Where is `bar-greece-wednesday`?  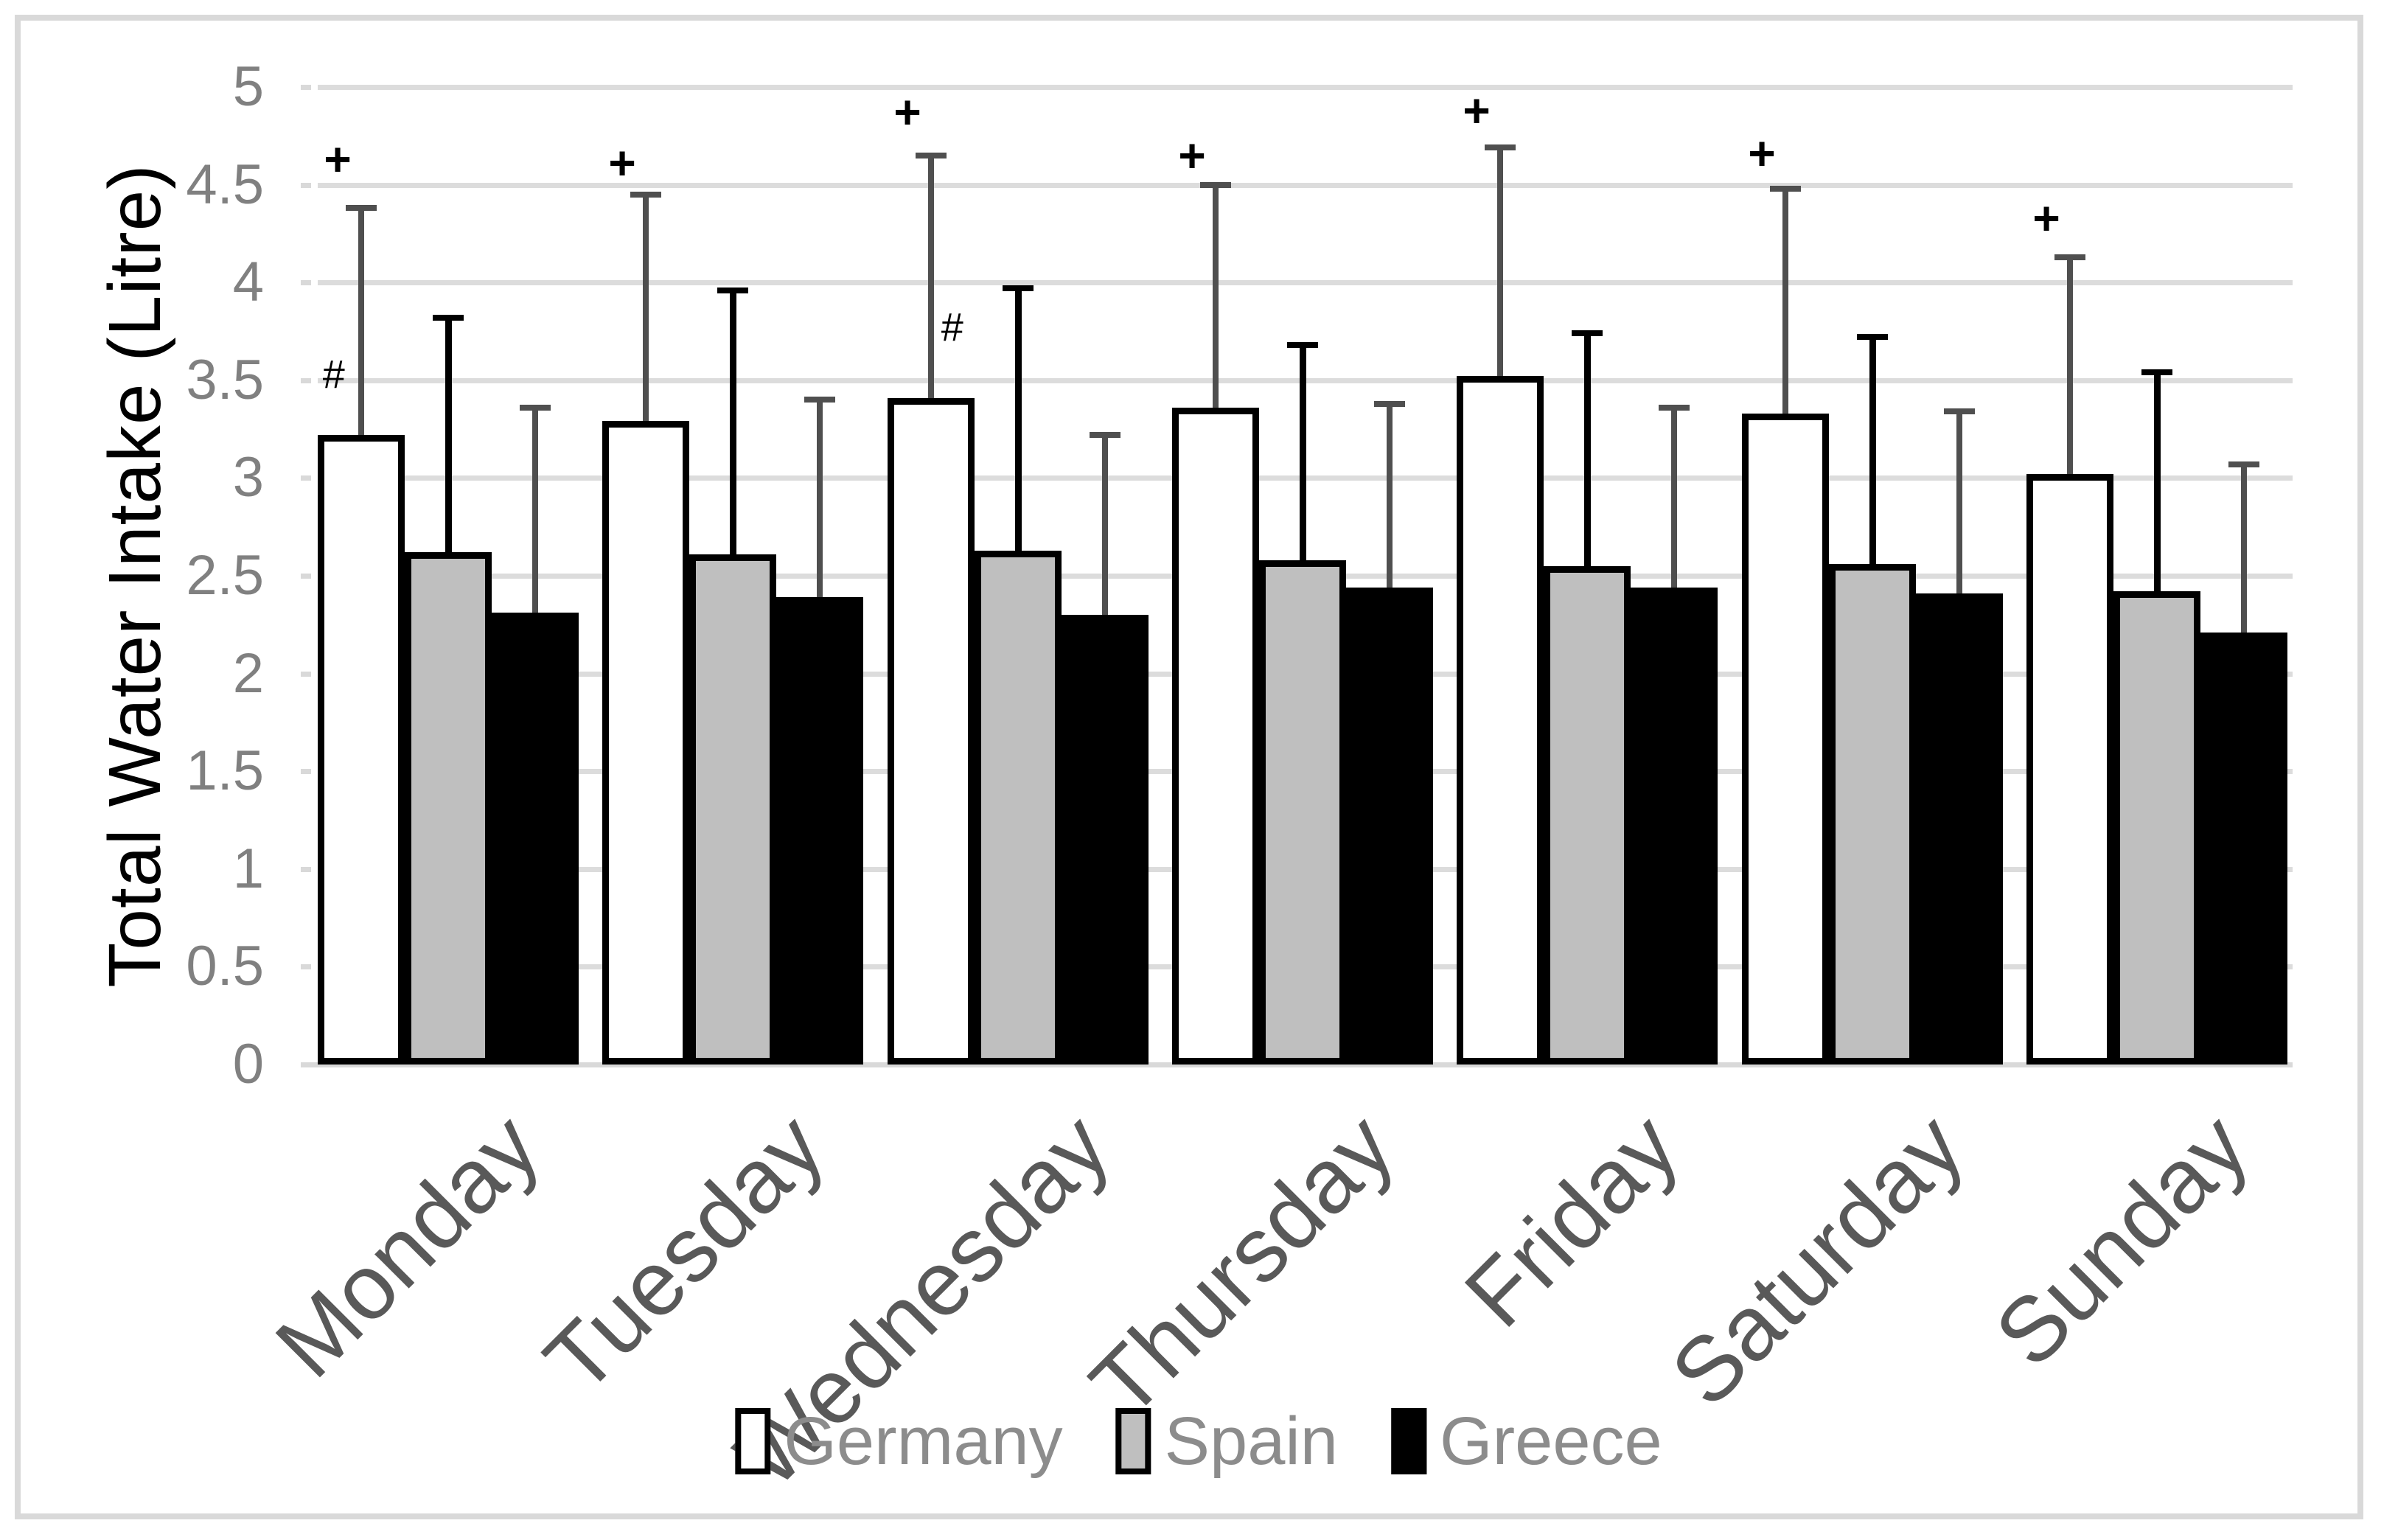 bar-greece-wednesday is located at coordinates (1105, 840).